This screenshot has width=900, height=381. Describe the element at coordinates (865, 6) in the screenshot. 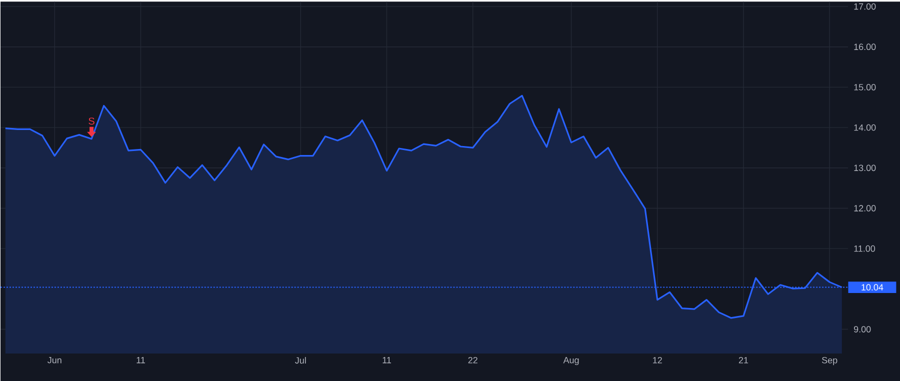

I see `y-tick-label: 17.00` at that location.